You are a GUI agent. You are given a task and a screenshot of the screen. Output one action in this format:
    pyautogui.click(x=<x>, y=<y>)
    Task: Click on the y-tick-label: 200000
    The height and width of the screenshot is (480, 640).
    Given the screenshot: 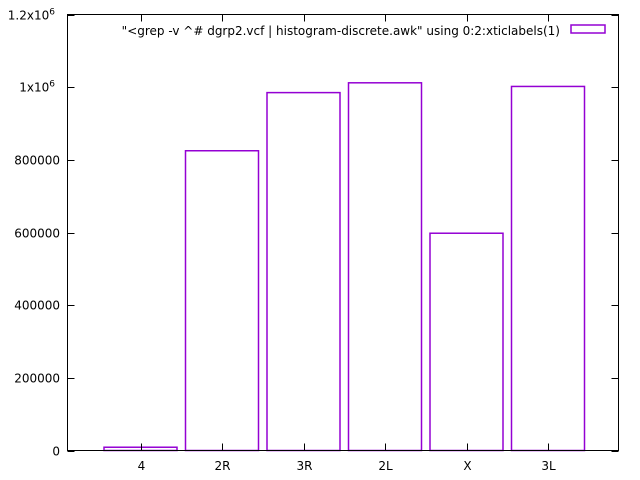 What is the action you would take?
    pyautogui.click(x=37, y=379)
    